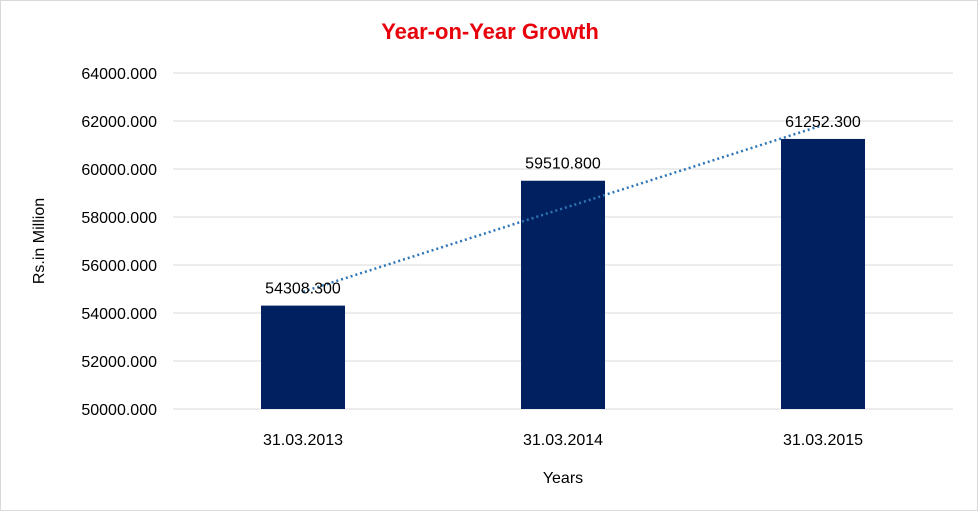 This screenshot has height=512, width=978. Describe the element at coordinates (119, 266) in the screenshot. I see `y-tick-label: 56000.000` at that location.